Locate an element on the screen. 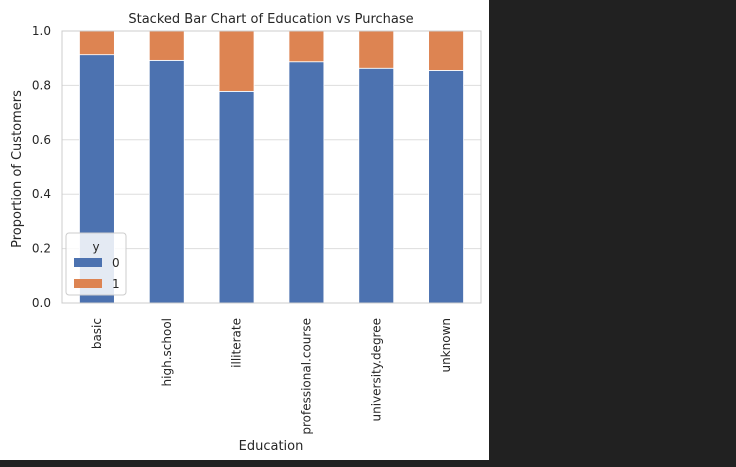 This screenshot has width=736, height=467. y-tick-label: 0.0 is located at coordinates (41, 303).